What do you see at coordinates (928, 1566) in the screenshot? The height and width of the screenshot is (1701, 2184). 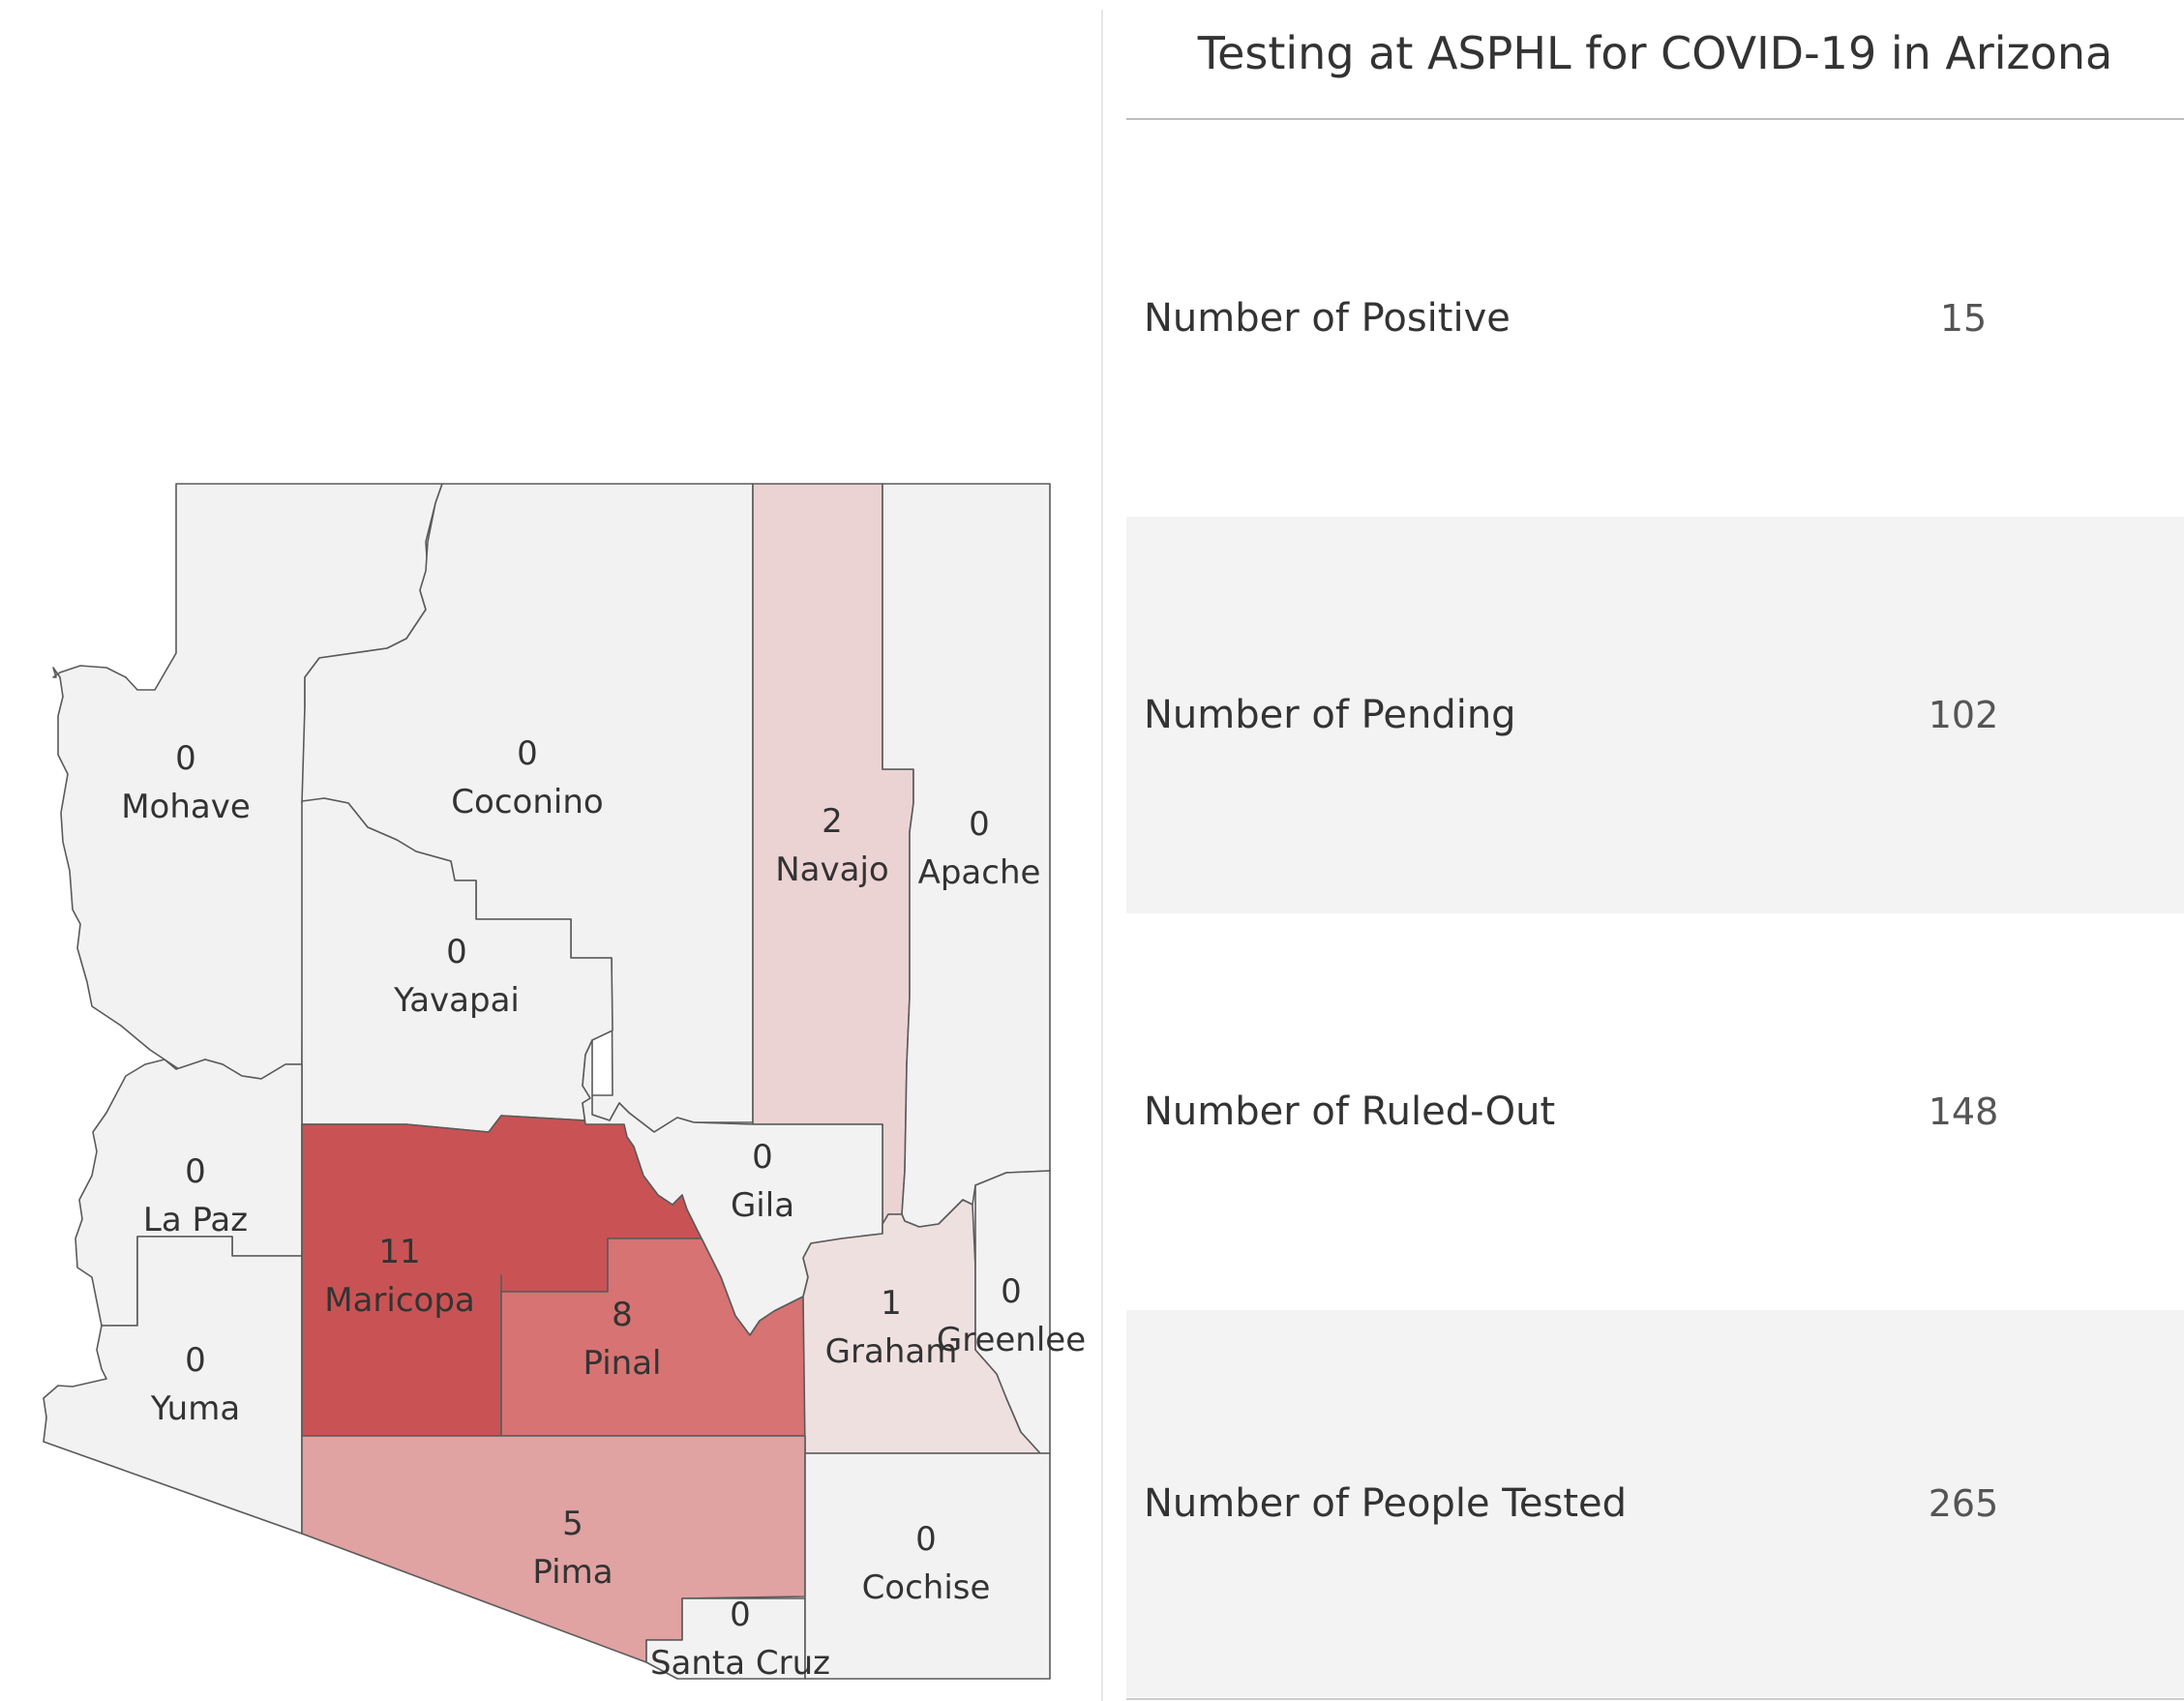 I see `county-cochise` at bounding box center [928, 1566].